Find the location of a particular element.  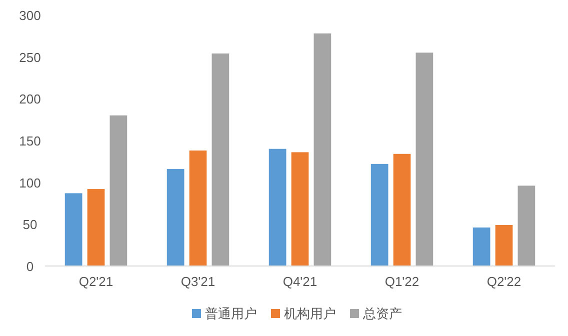

x-tick-label: Q4'21 is located at coordinates (300, 281).